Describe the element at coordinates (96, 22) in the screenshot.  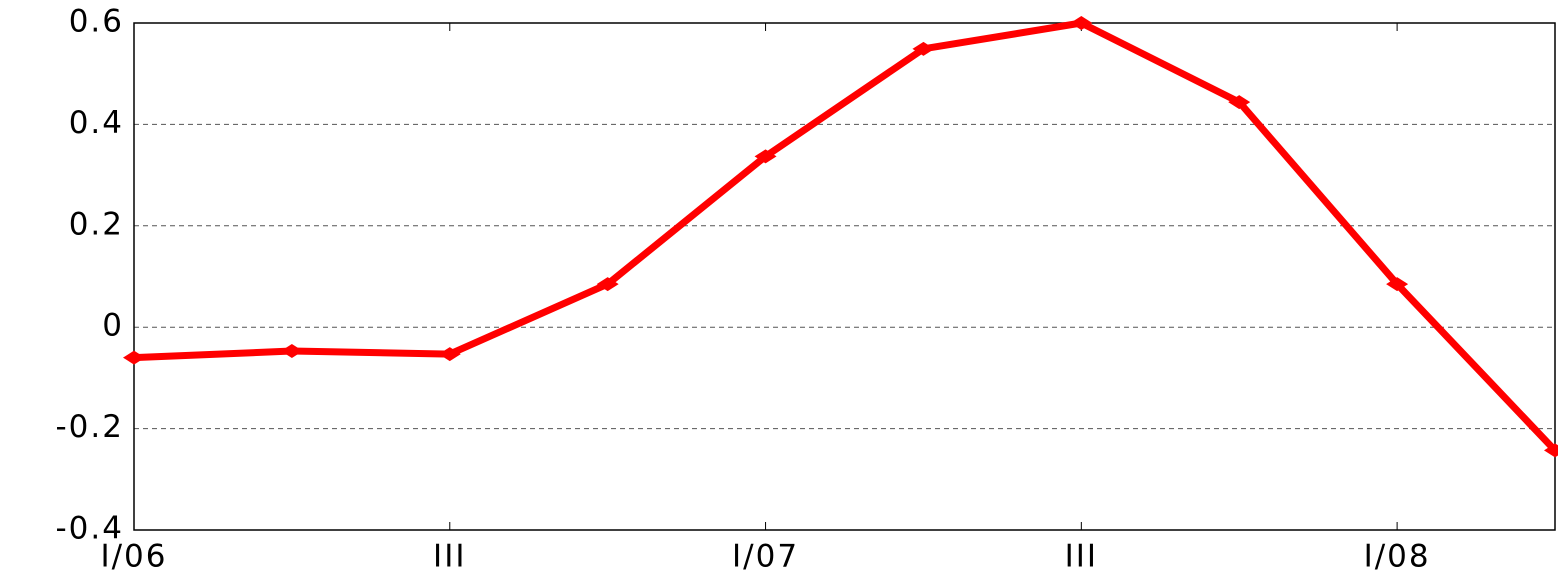
I see `y-tick-label: 0.6` at that location.